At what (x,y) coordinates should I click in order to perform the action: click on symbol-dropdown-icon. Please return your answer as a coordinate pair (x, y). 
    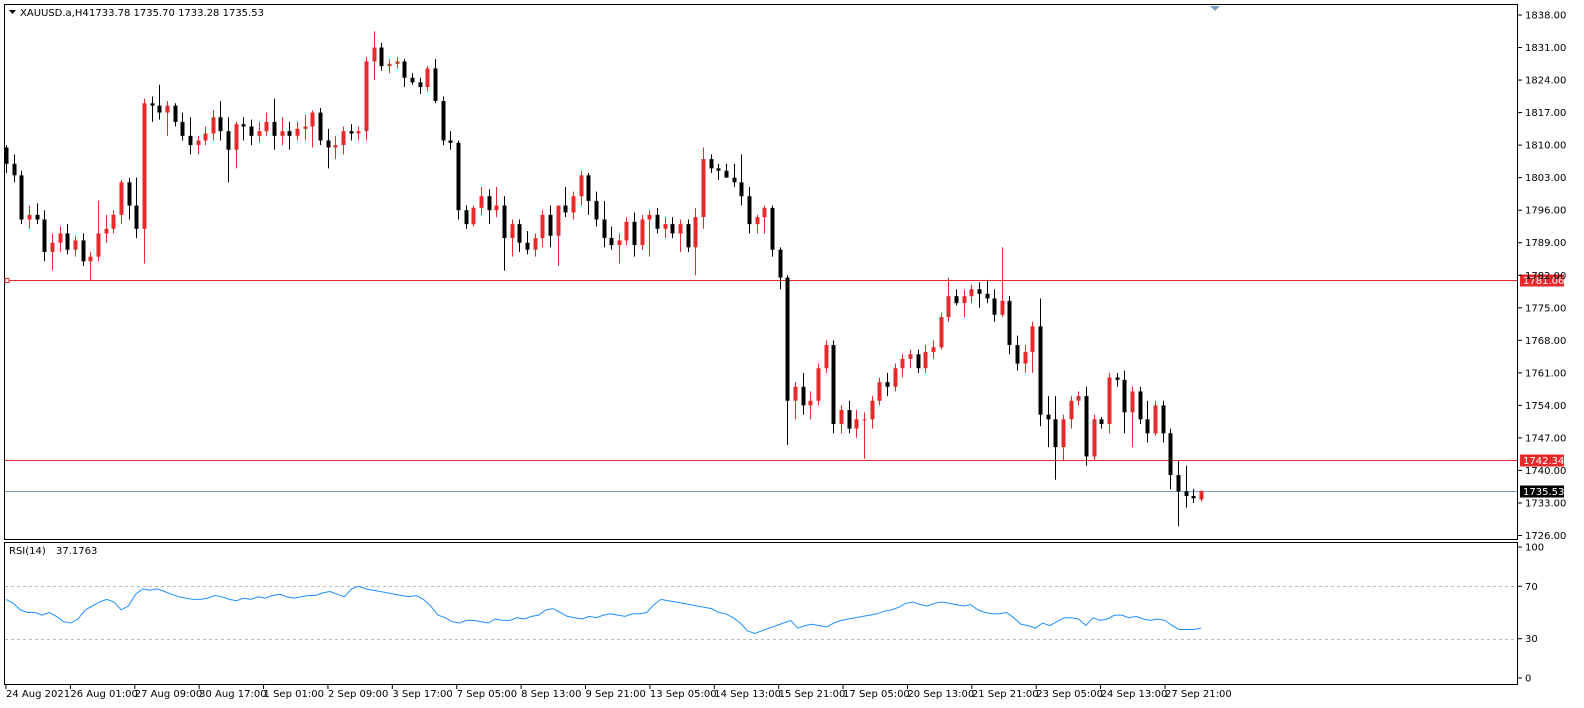
    Looking at the image, I should click on (12, 12).